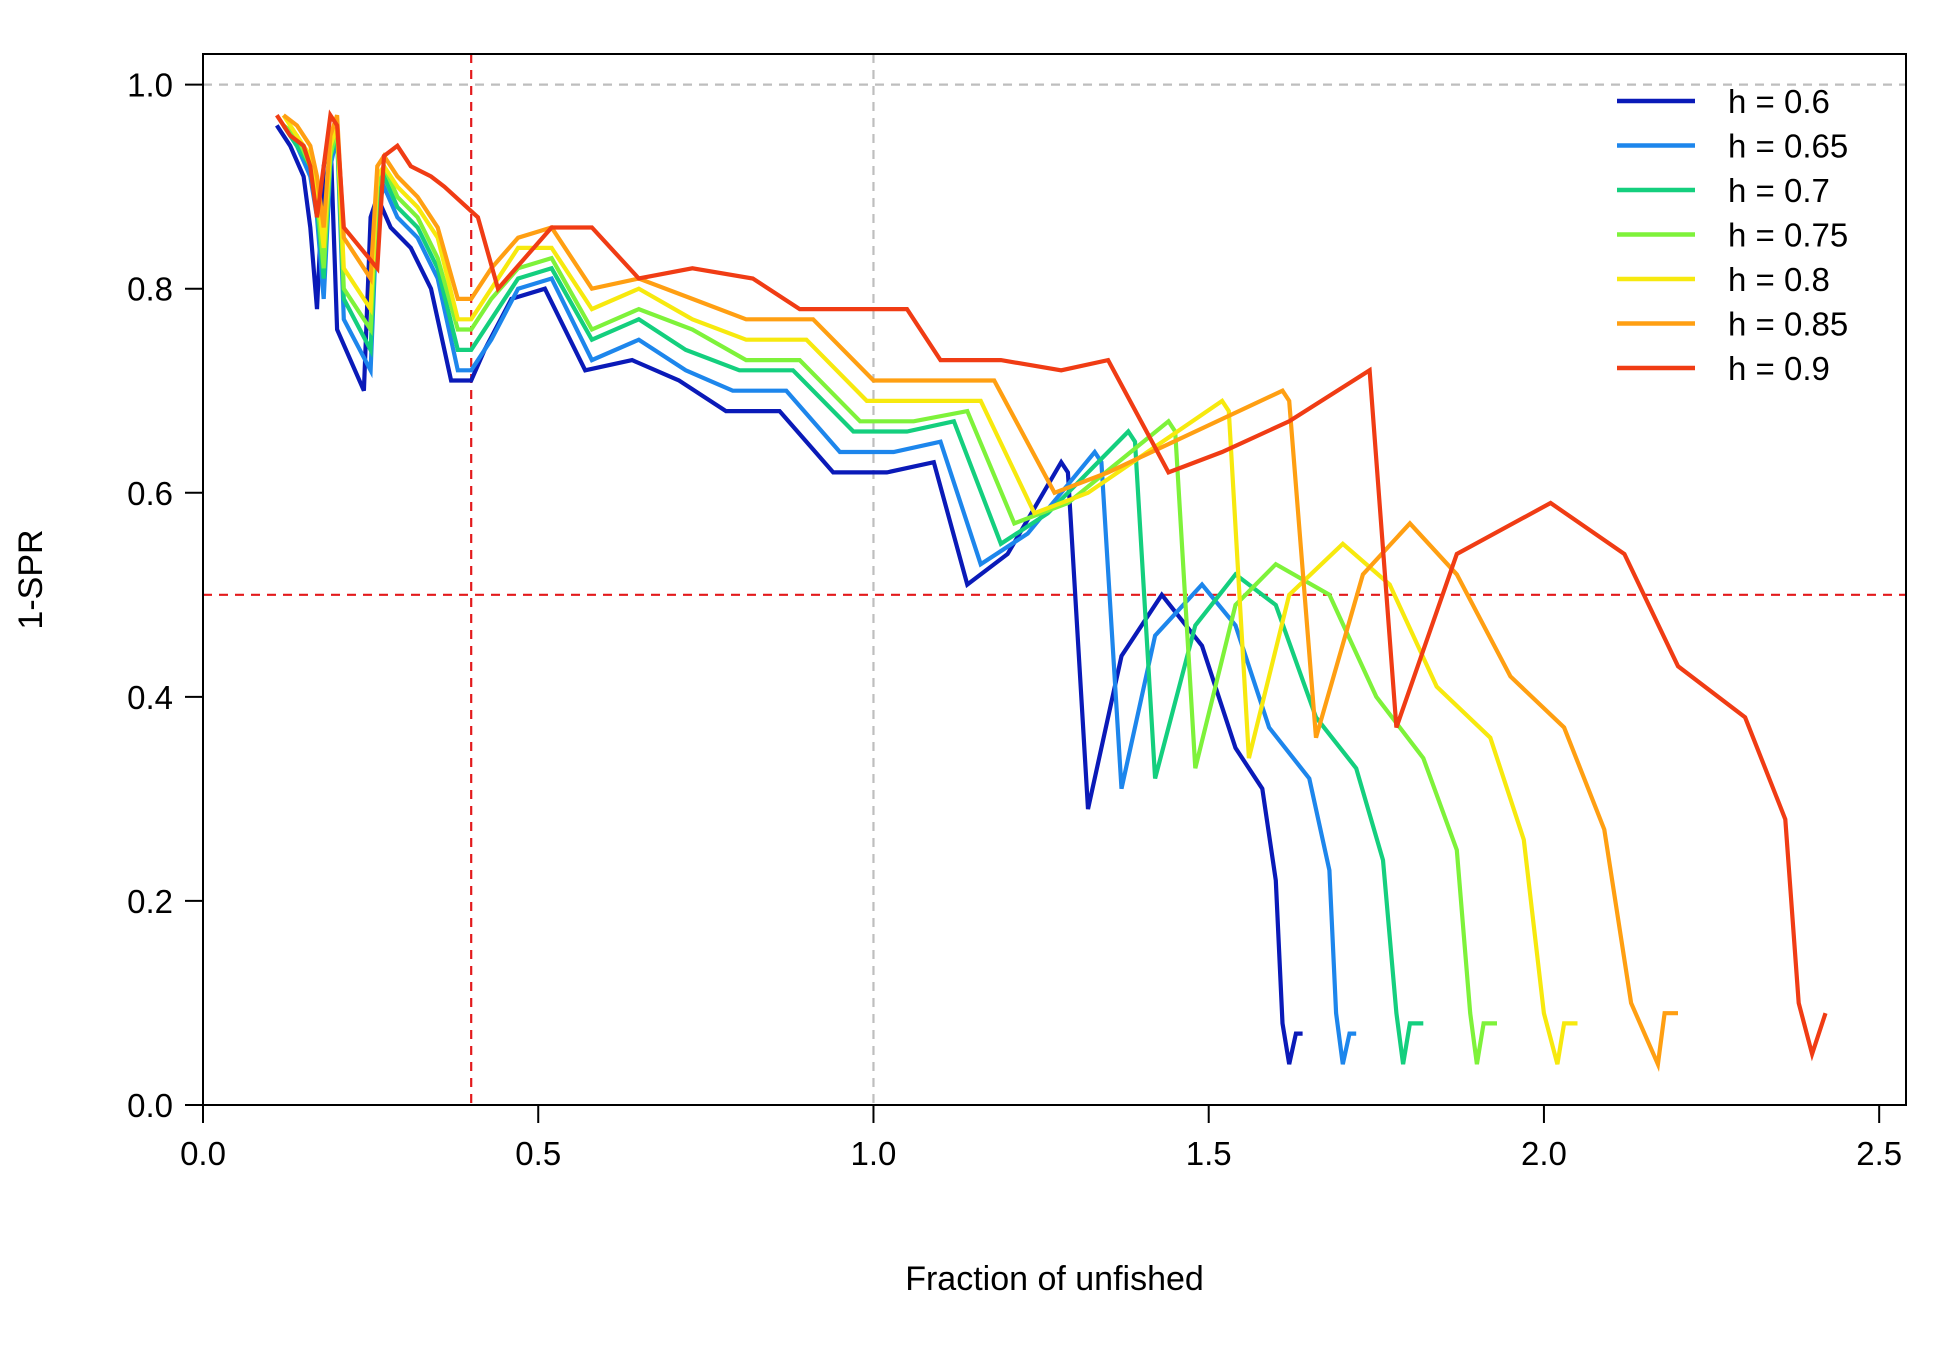 The height and width of the screenshot is (1350, 1950). I want to click on y-axis-title: 1-SPR, so click(31, 579).